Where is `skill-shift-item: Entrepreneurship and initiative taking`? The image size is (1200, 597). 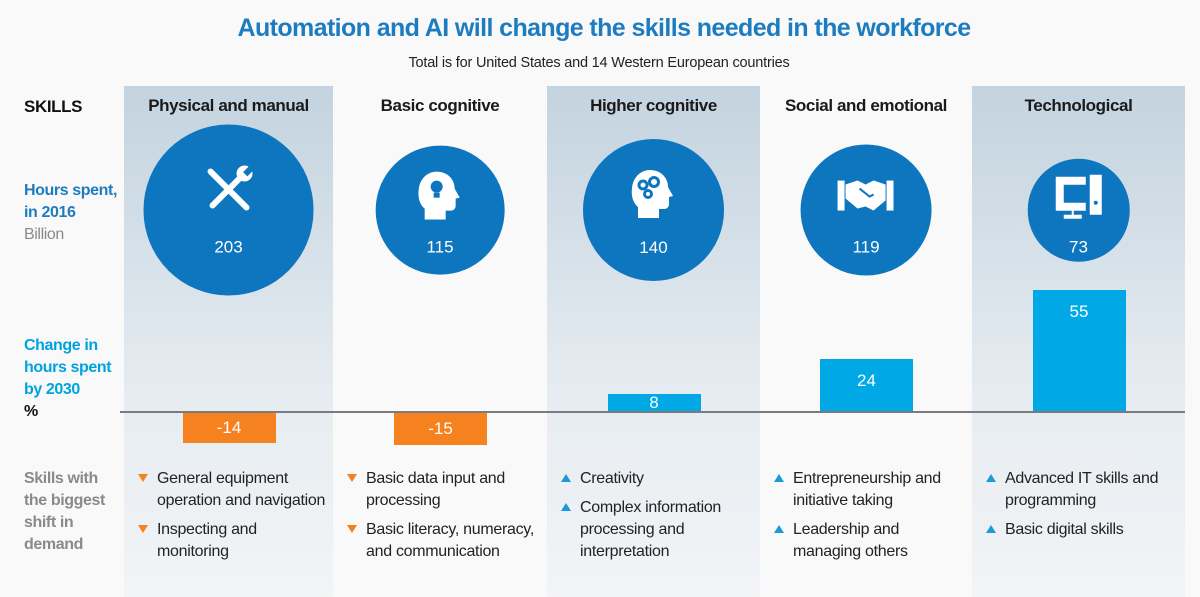 skill-shift-item: Entrepreneurship and initiative taking is located at coordinates (870, 490).